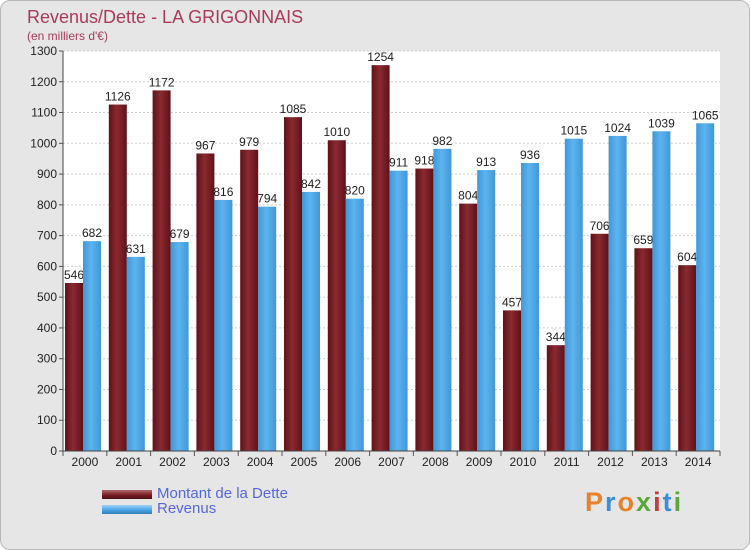  I want to click on x-tick-label: 2003, so click(216, 462).